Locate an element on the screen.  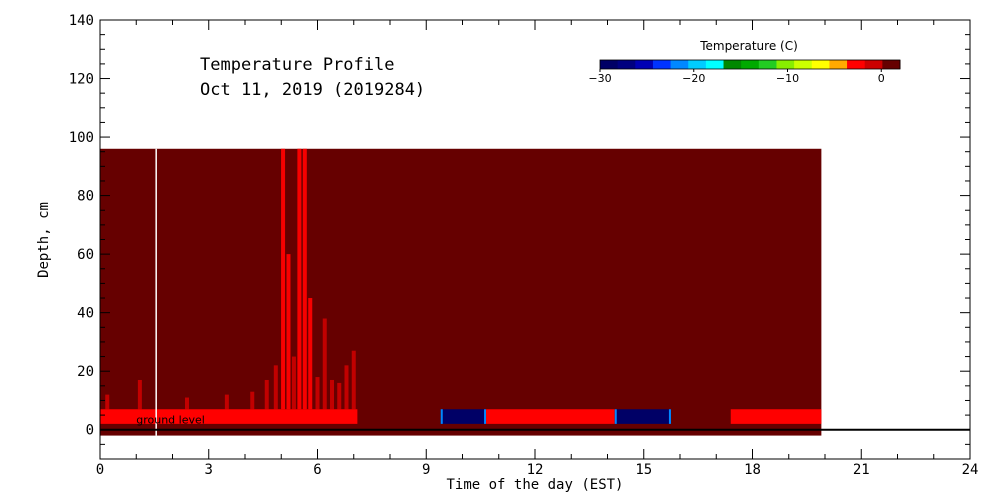
x-tick-label-6: 18 is located at coordinates (752, 470).